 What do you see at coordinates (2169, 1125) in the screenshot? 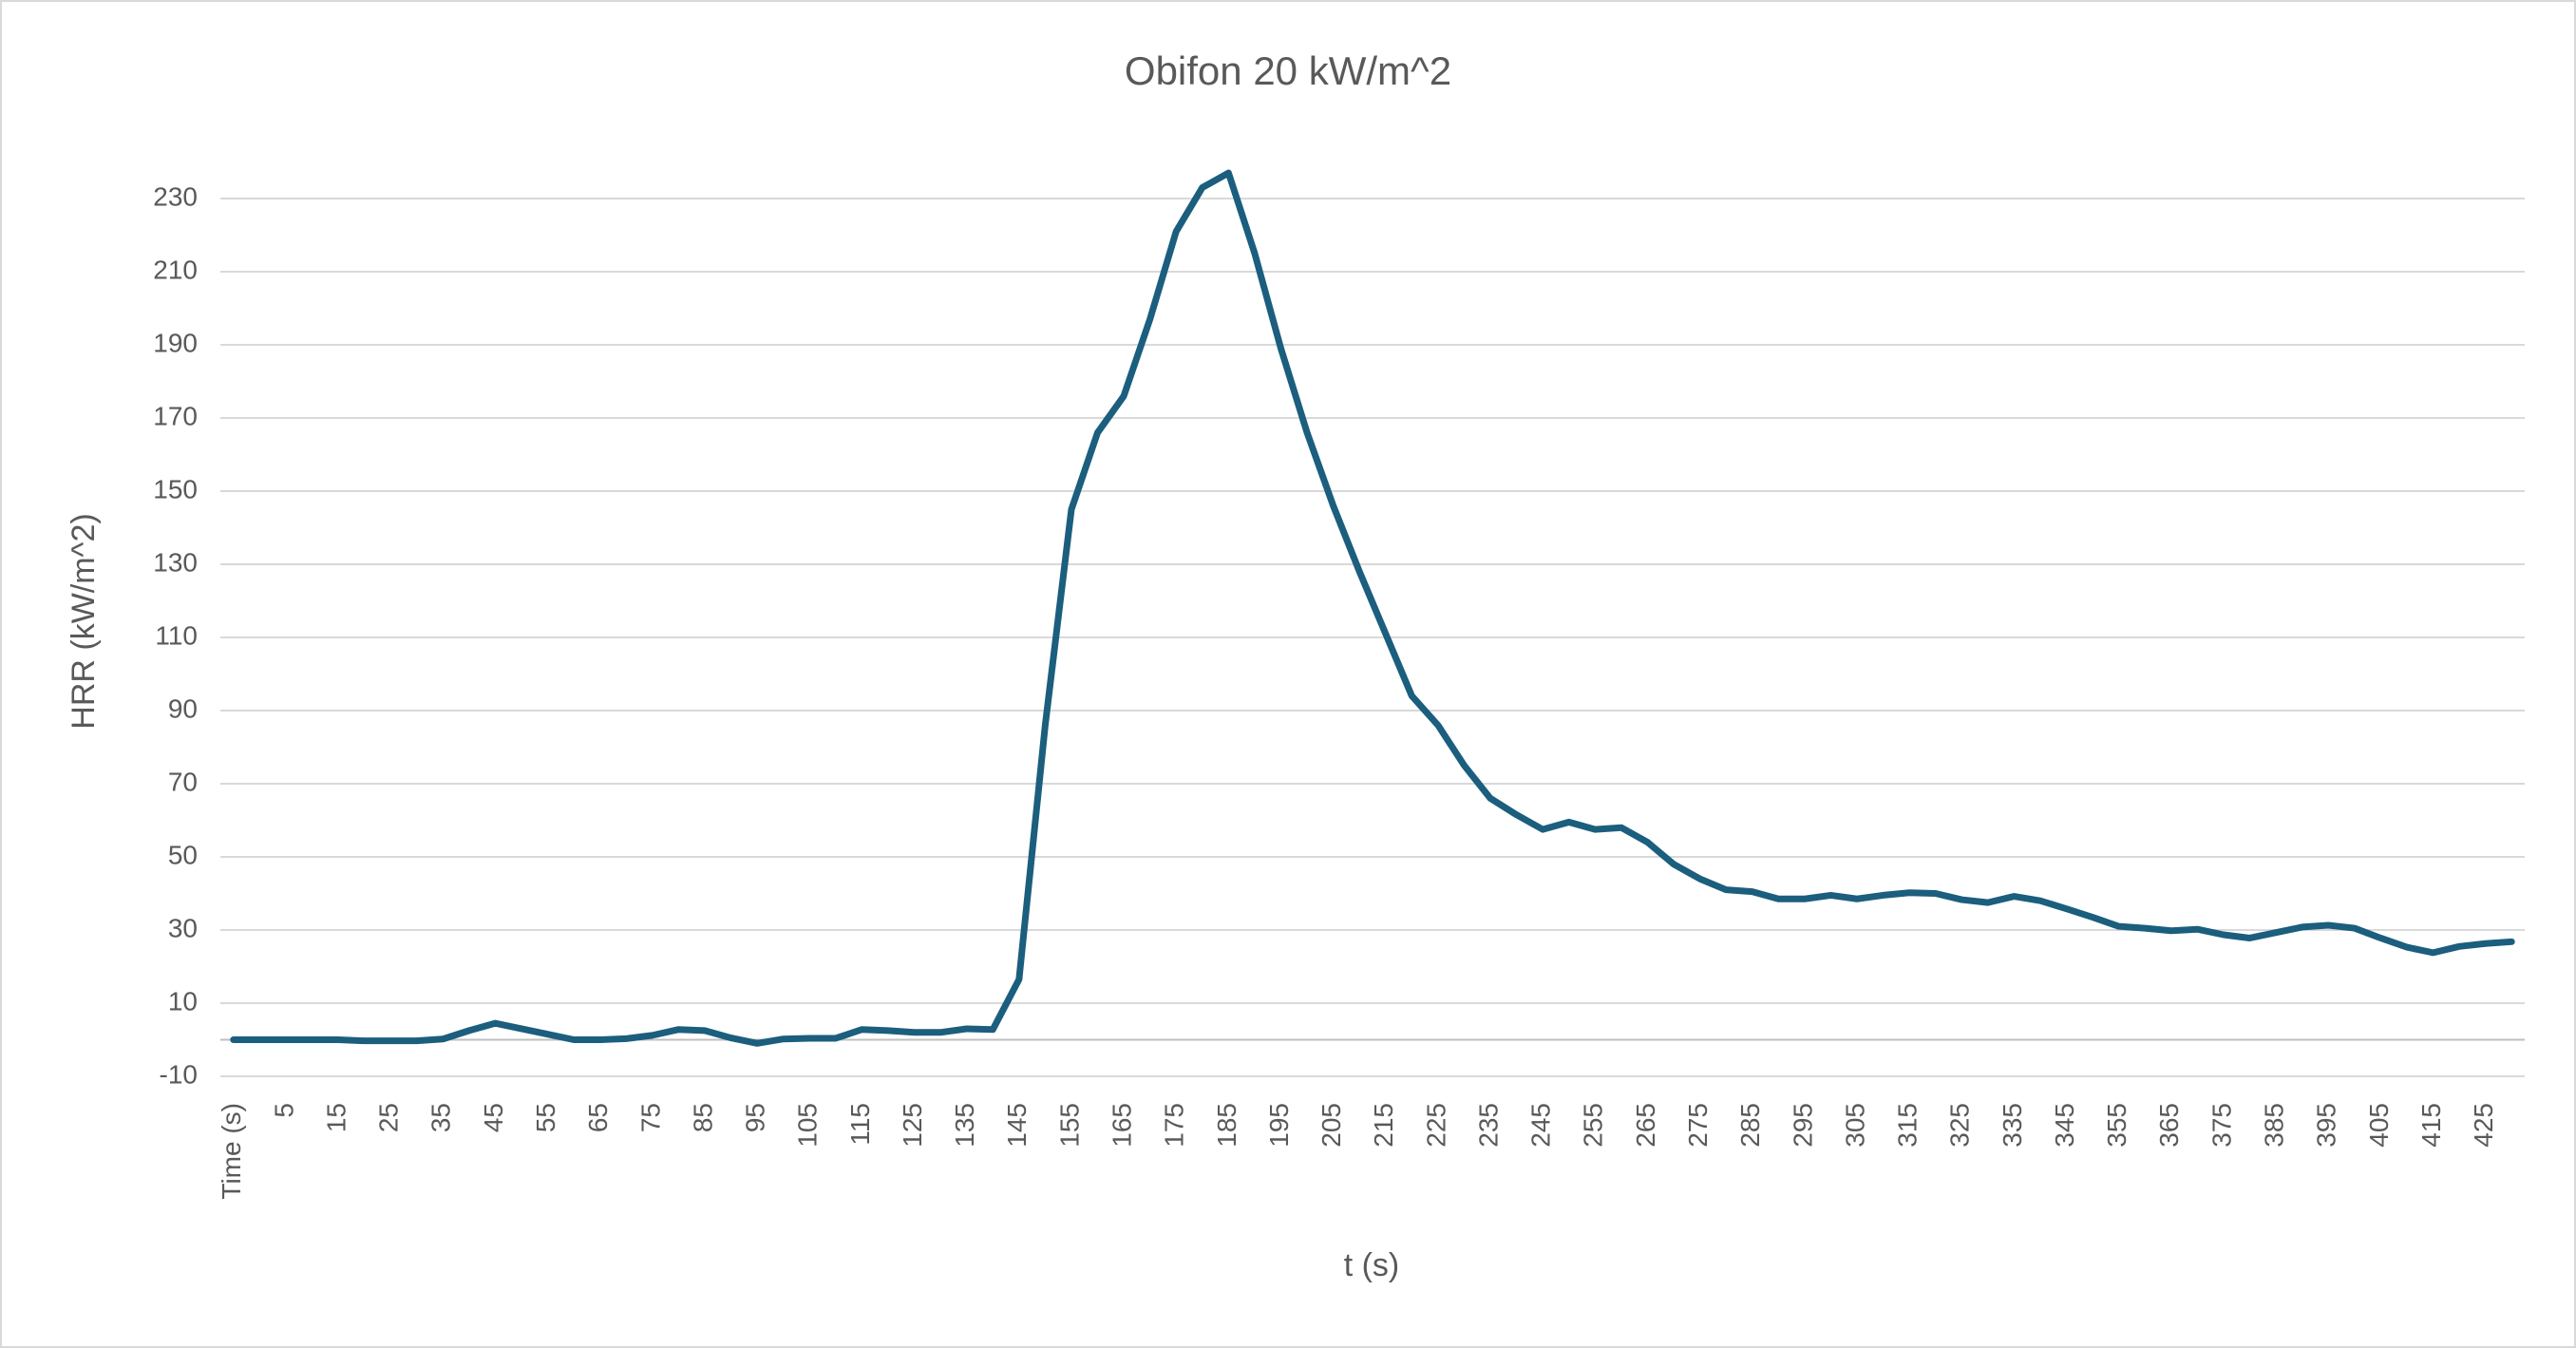
I see `x-tick-label: 365` at bounding box center [2169, 1125].